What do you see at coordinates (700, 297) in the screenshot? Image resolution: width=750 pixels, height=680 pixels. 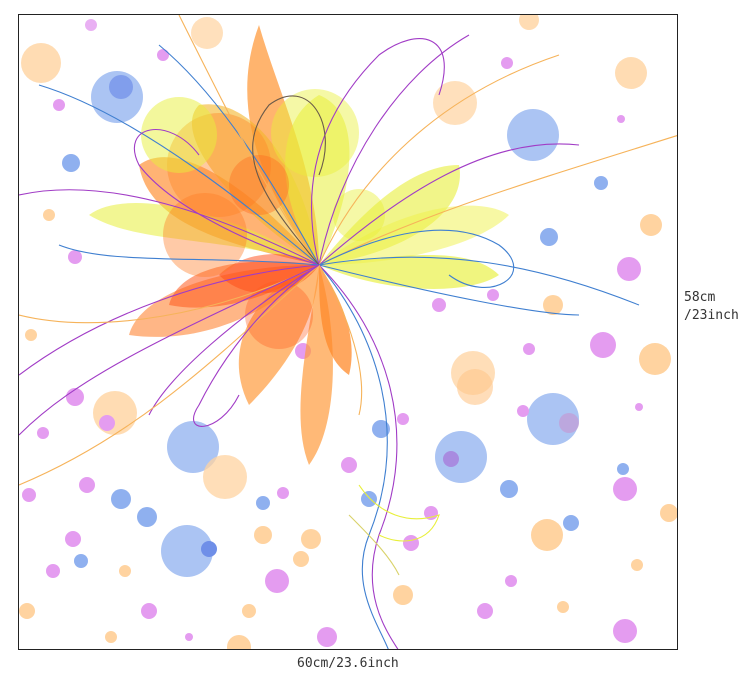 I see `height-dimension-cm: 58cm` at bounding box center [700, 297].